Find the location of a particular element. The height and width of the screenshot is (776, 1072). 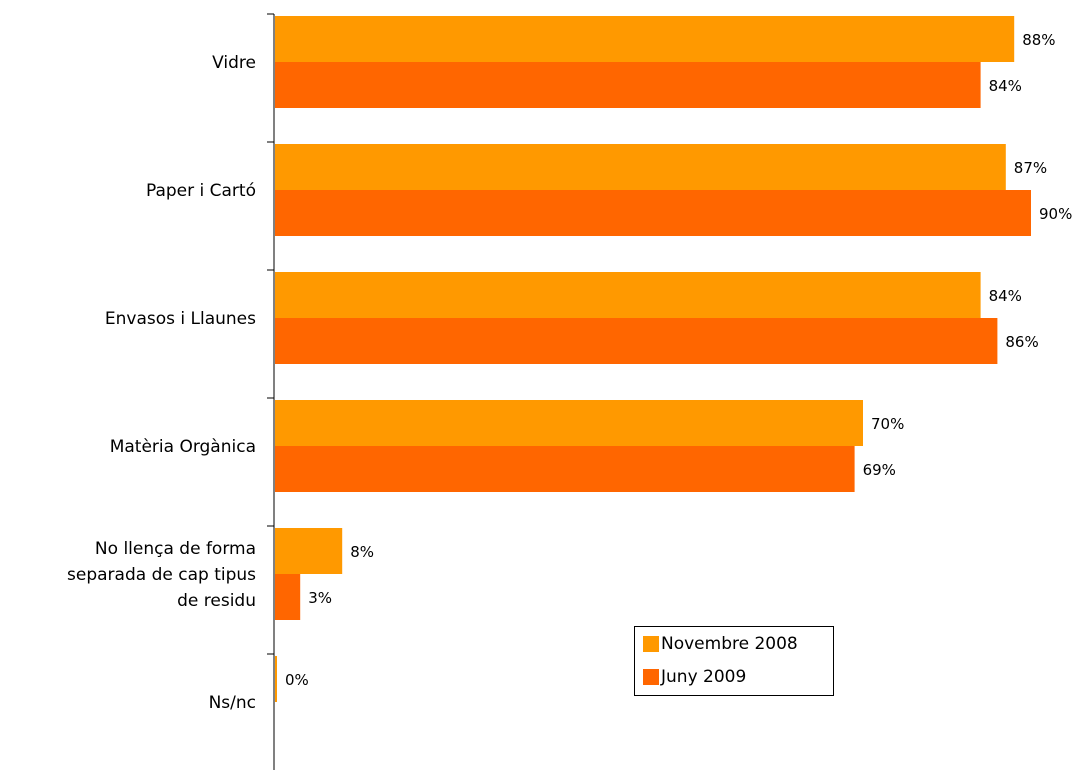

category-label-paper-i-carto: Paper i Cartó is located at coordinates (201, 191).